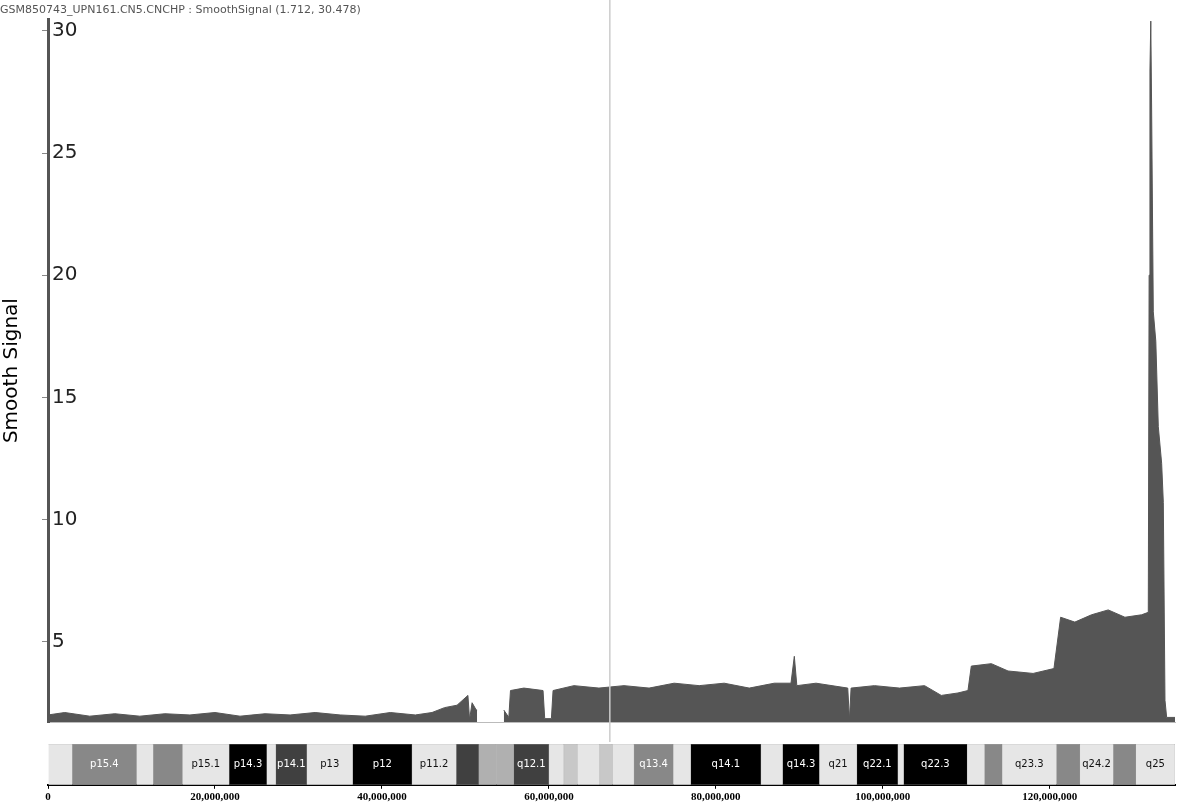 The image size is (1181, 812). Describe the element at coordinates (48, 796) in the screenshot. I see `x-tick-label: 0` at that location.